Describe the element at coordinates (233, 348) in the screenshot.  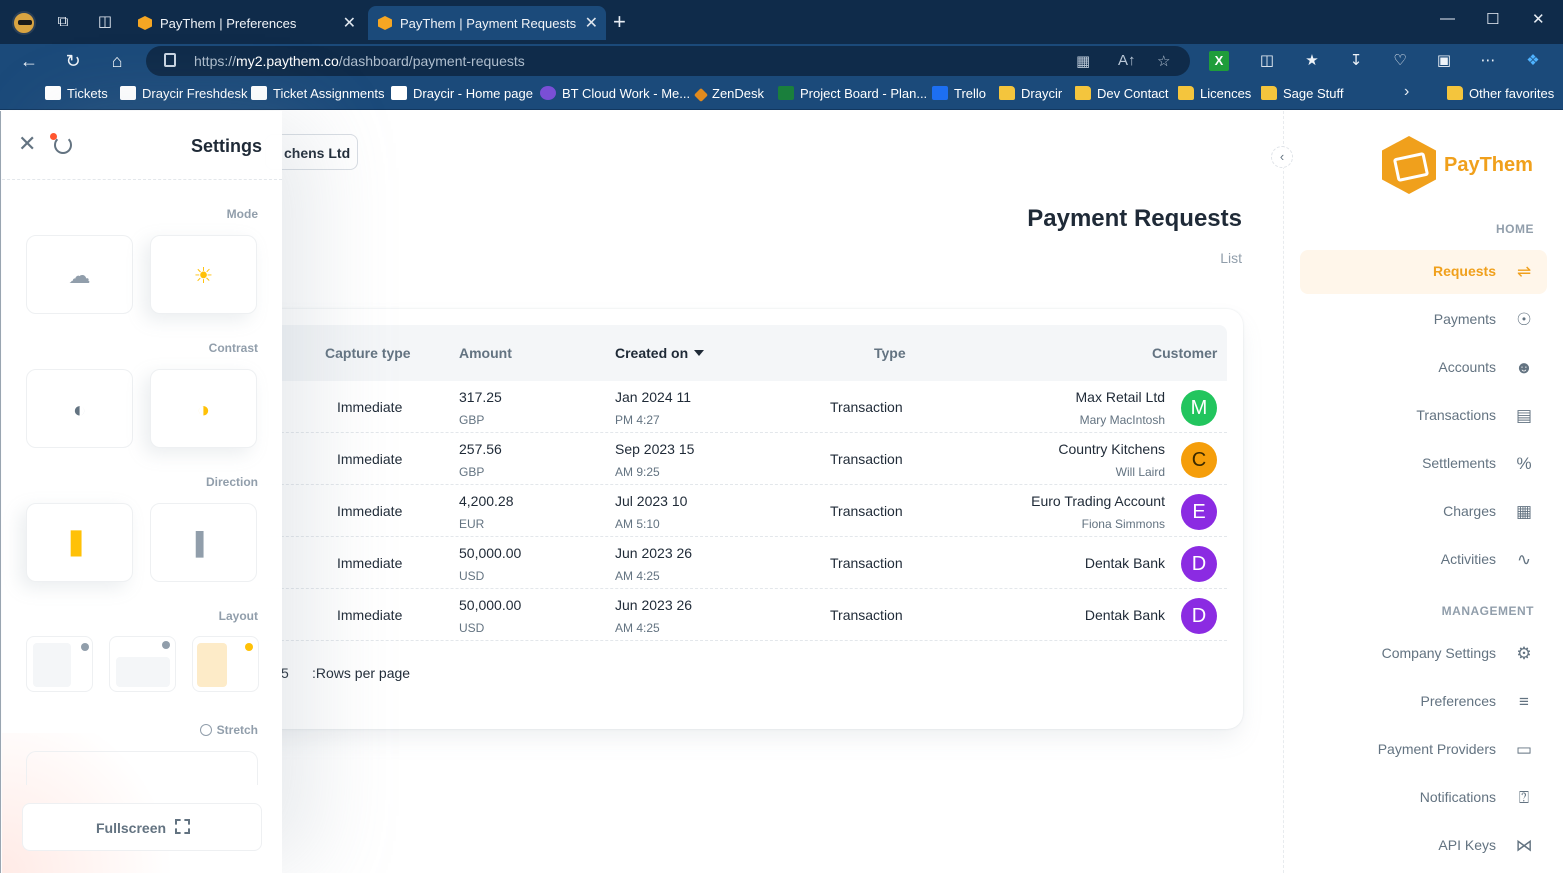
I see `section-contrast: Contrast` at that location.